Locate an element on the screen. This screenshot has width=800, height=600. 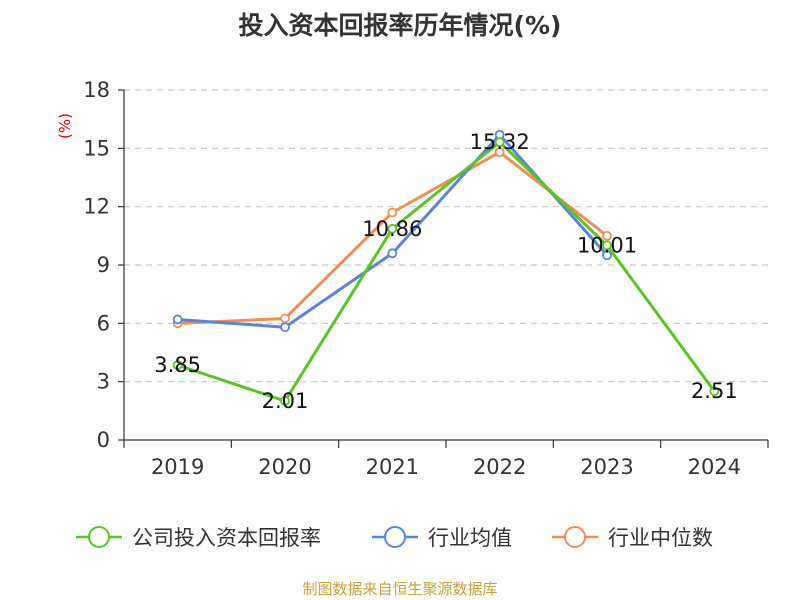
y-tick-label: 3 is located at coordinates (103, 382).